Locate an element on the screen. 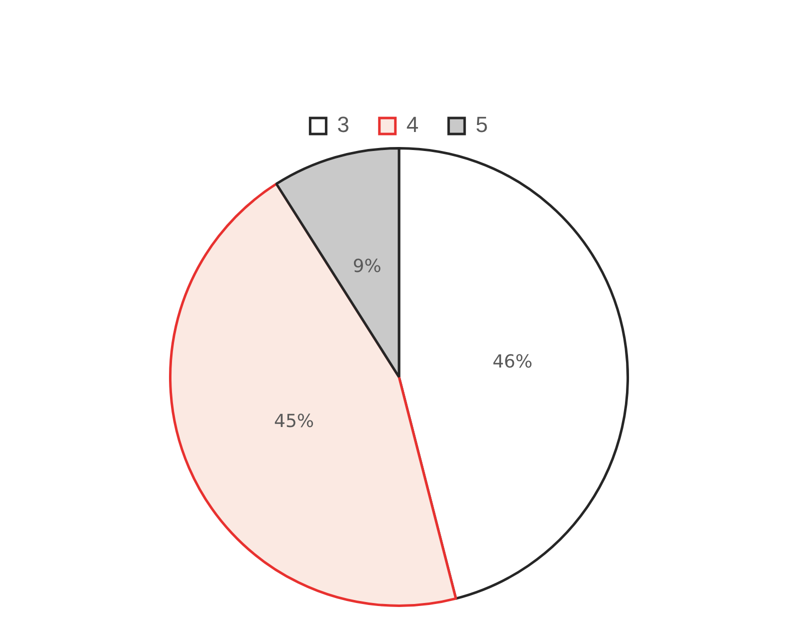 This screenshot has height=635, width=798. legend-label: 4 is located at coordinates (412, 125).